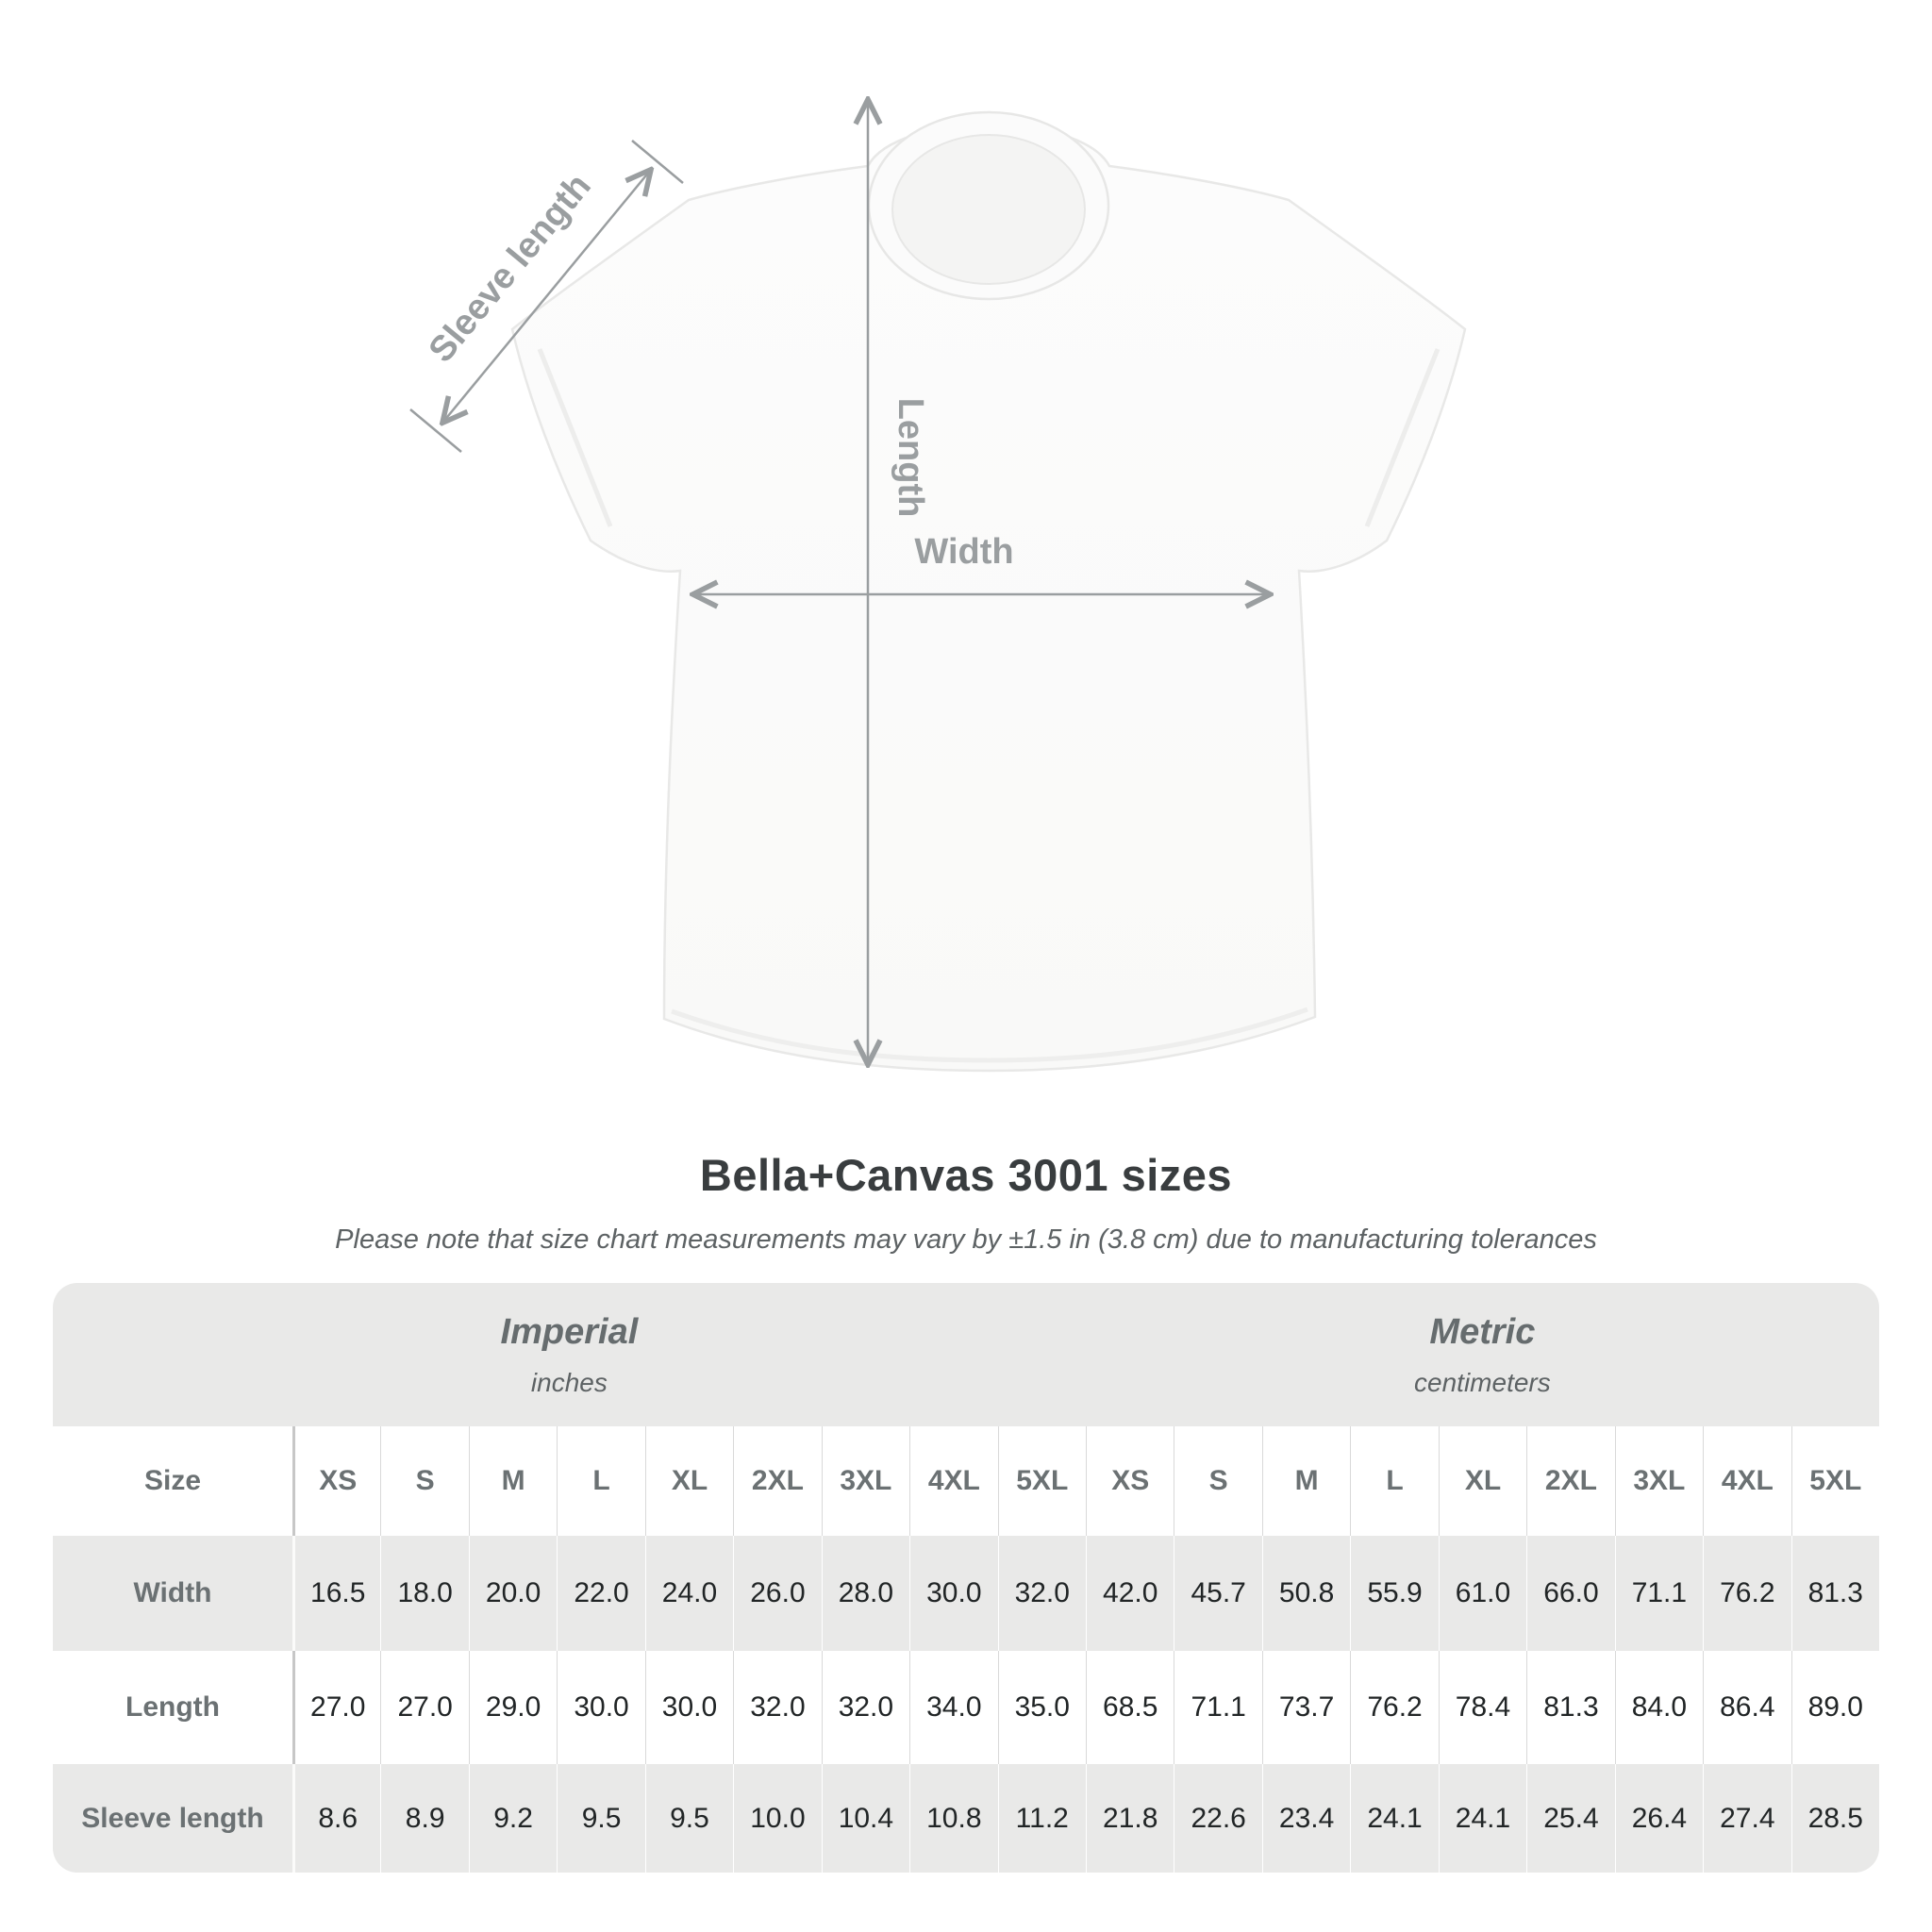 The width and height of the screenshot is (1932, 1932). What do you see at coordinates (1659, 1708) in the screenshot?
I see `metric-value: 84.0` at bounding box center [1659, 1708].